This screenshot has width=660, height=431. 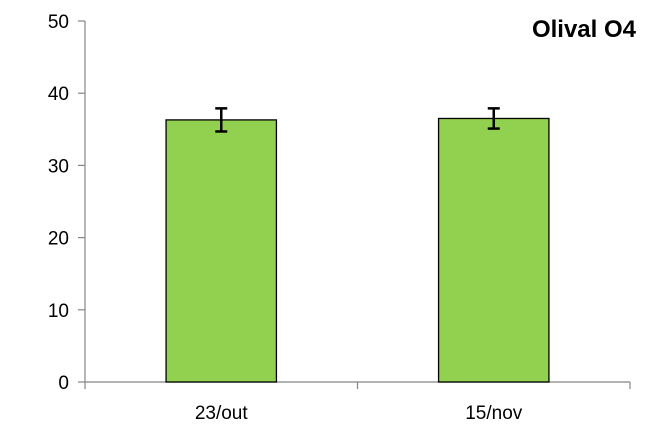 What do you see at coordinates (584, 29) in the screenshot?
I see `chart-title: Olival O4` at bounding box center [584, 29].